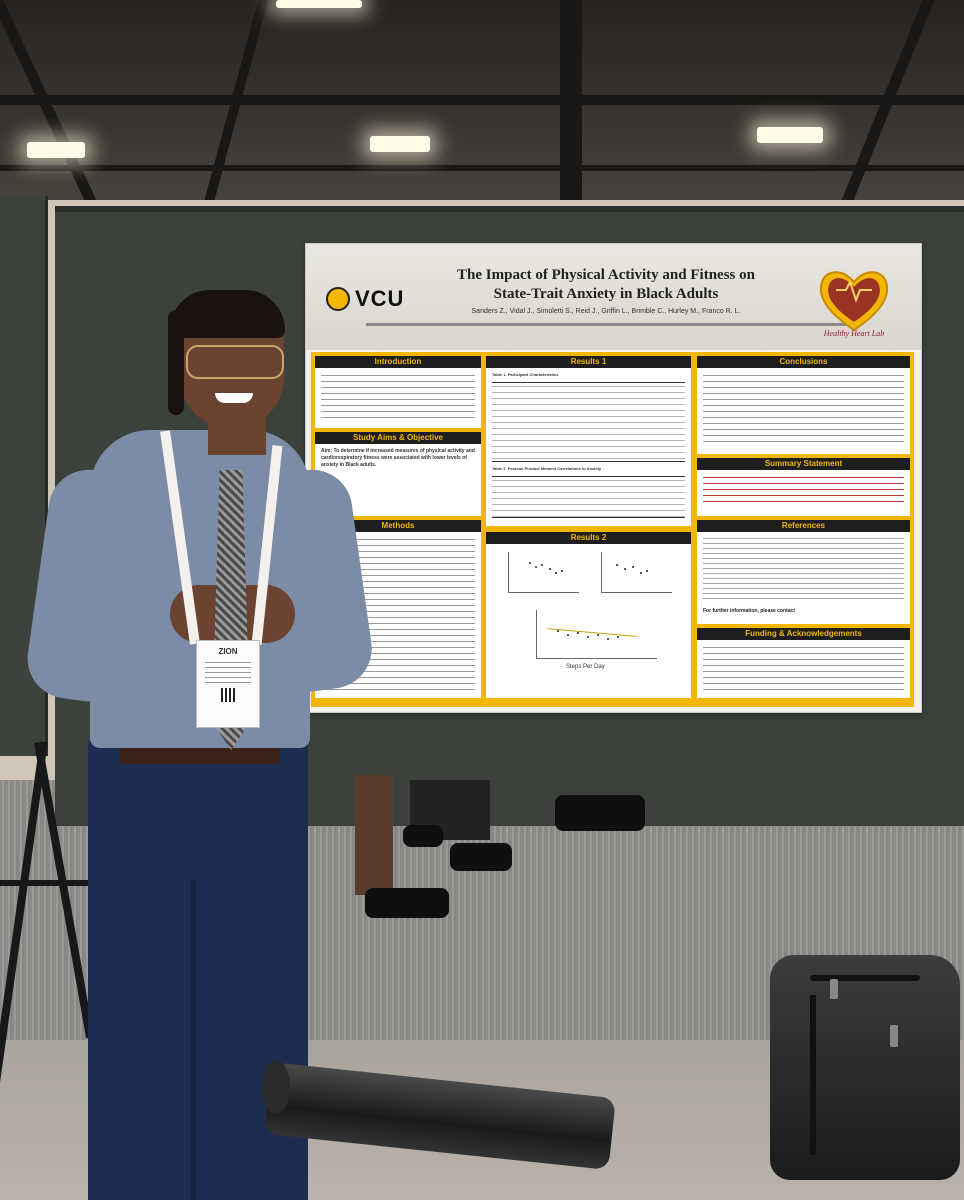  I want to click on person-hair, so click(227, 314).